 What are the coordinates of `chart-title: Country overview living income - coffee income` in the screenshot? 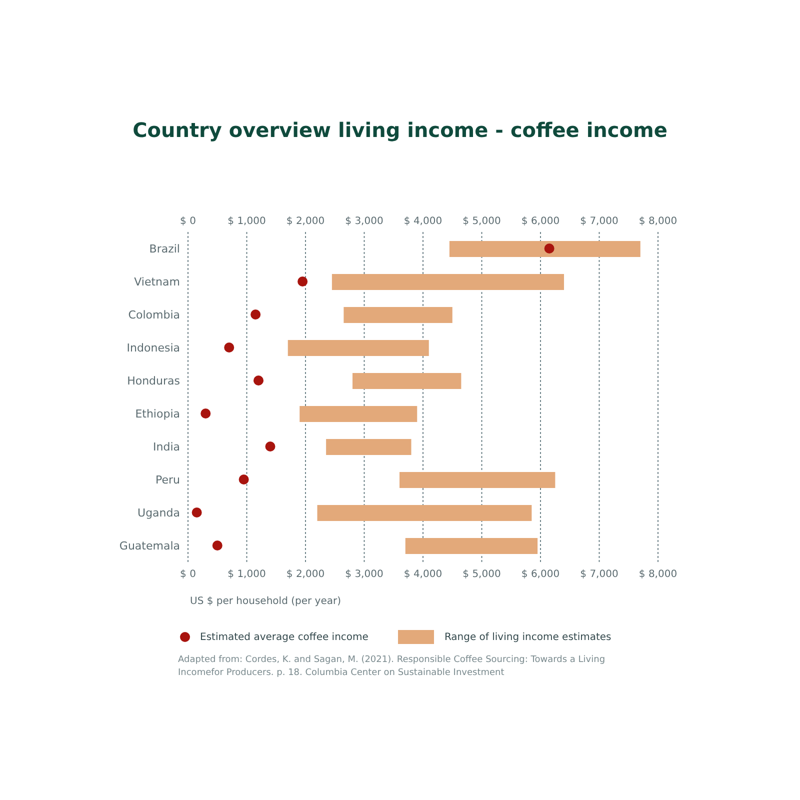 It's located at (400, 130).